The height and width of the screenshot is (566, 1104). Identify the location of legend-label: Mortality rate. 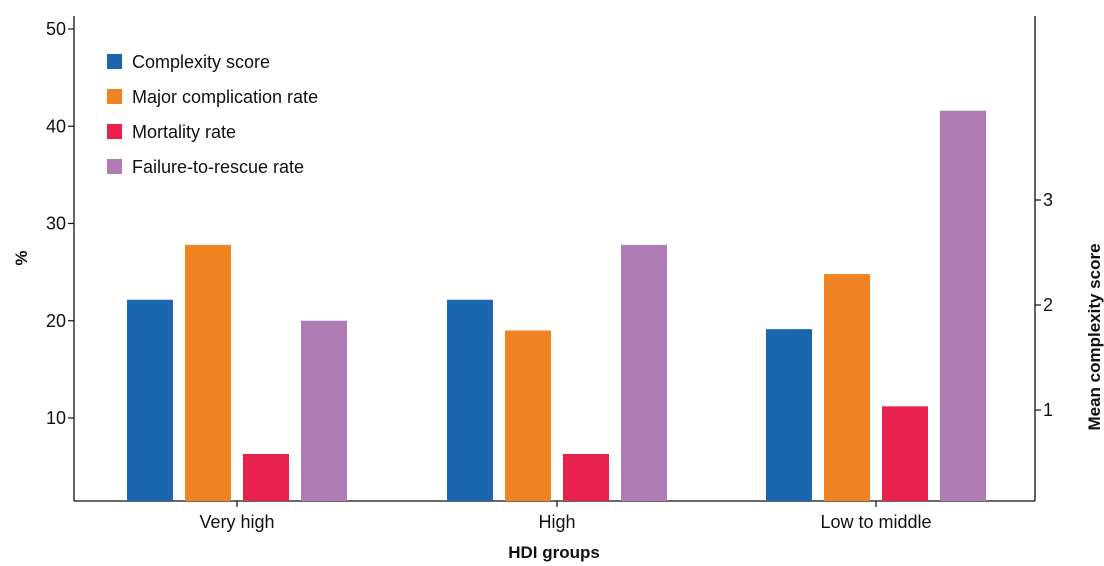
(184, 132).